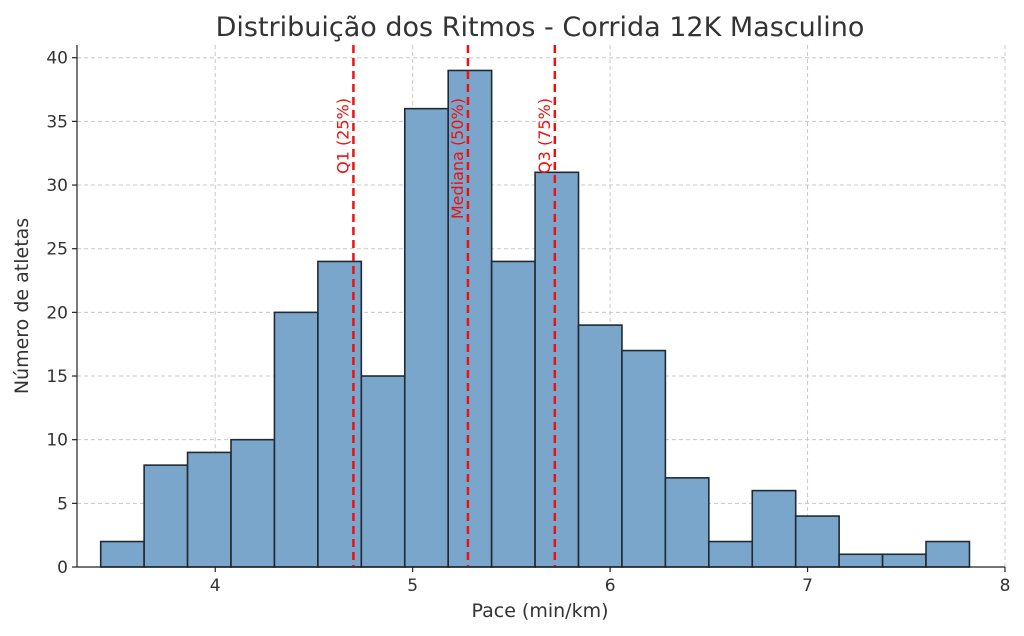 The image size is (1024, 636). What do you see at coordinates (22, 306) in the screenshot?
I see `y-axis-label: Número de atletas` at bounding box center [22, 306].